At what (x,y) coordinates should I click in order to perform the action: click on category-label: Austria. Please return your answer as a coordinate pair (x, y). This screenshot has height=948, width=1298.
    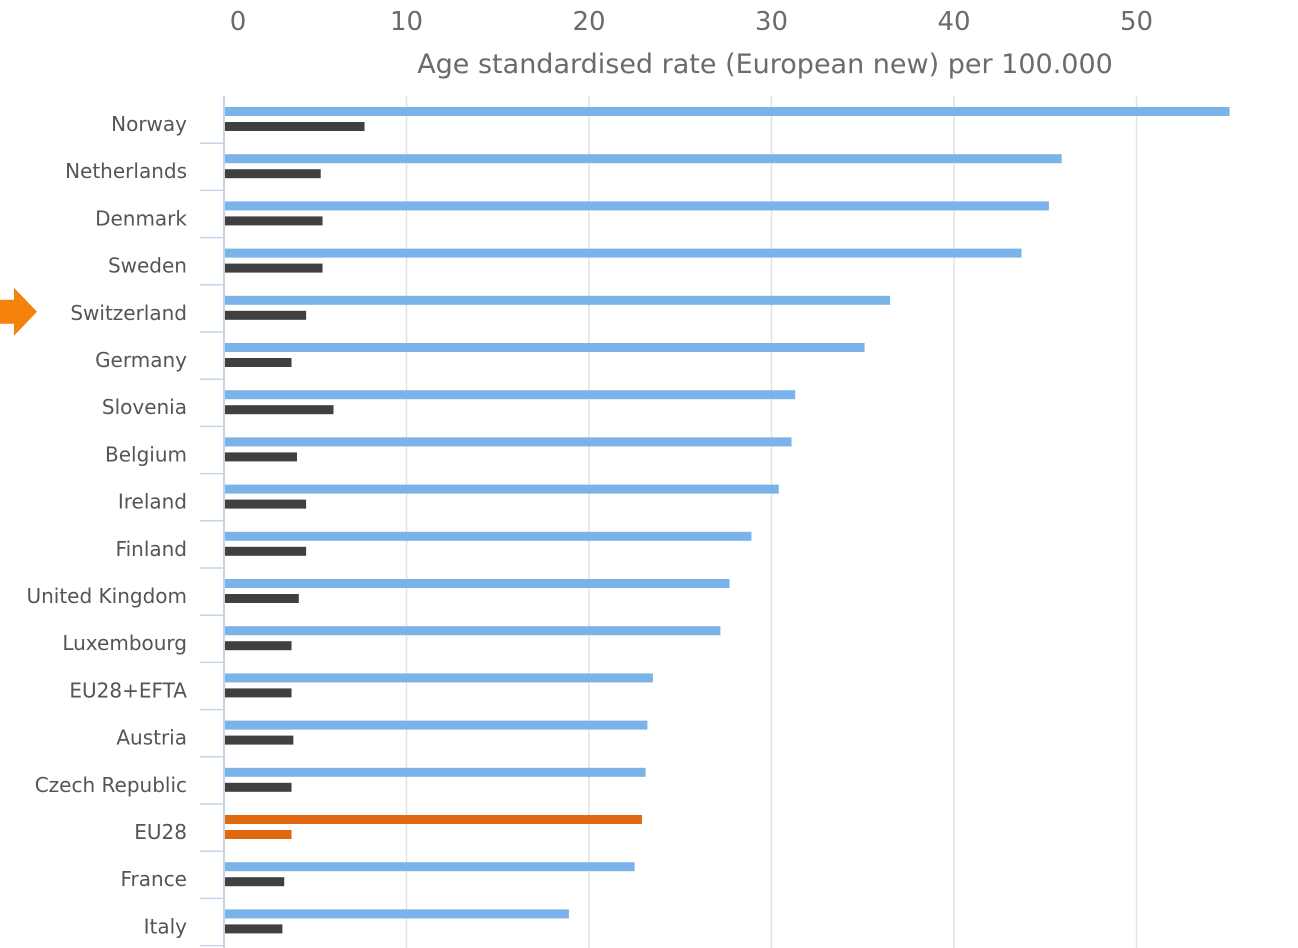
    Looking at the image, I should click on (151, 738).